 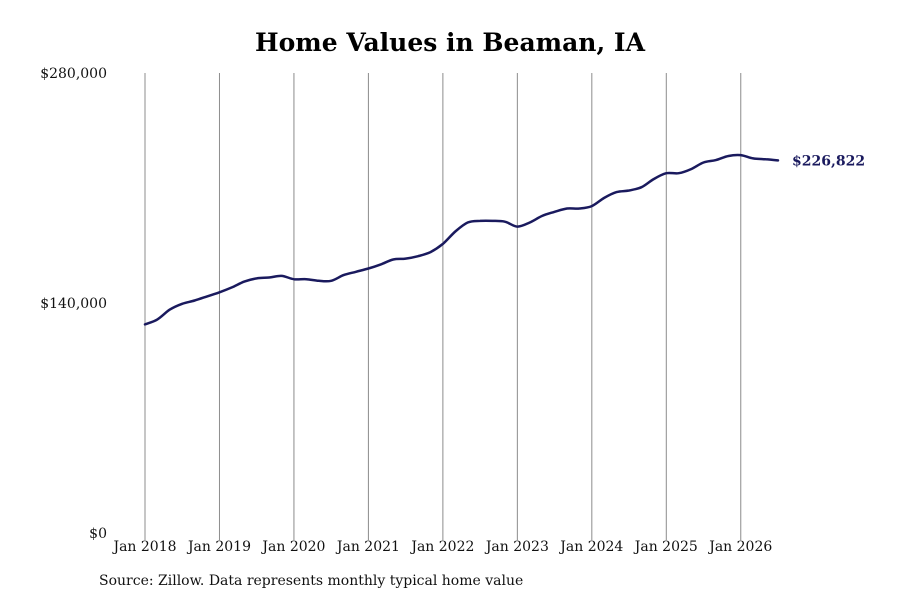 What do you see at coordinates (98, 534) in the screenshot?
I see `y-tick-label: $0` at bounding box center [98, 534].